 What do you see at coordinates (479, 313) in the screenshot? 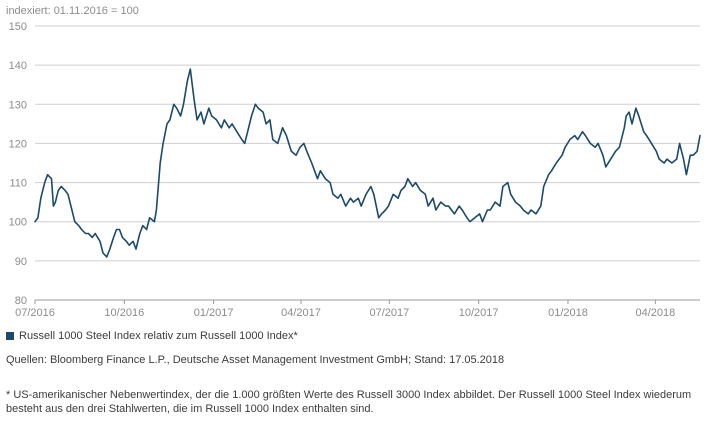
I see `x-tick-label: 10/2017` at bounding box center [479, 313].